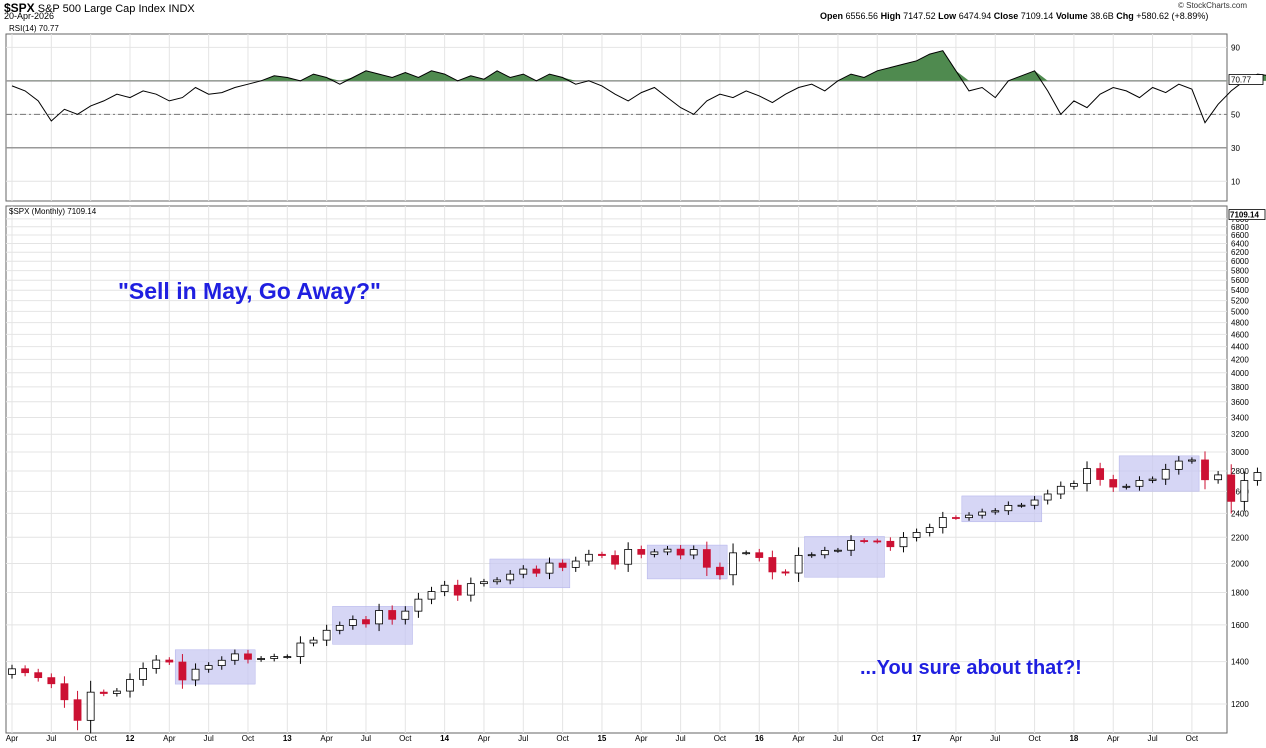  I want to click on price-y-tick-label: 6000, so click(1240, 261).